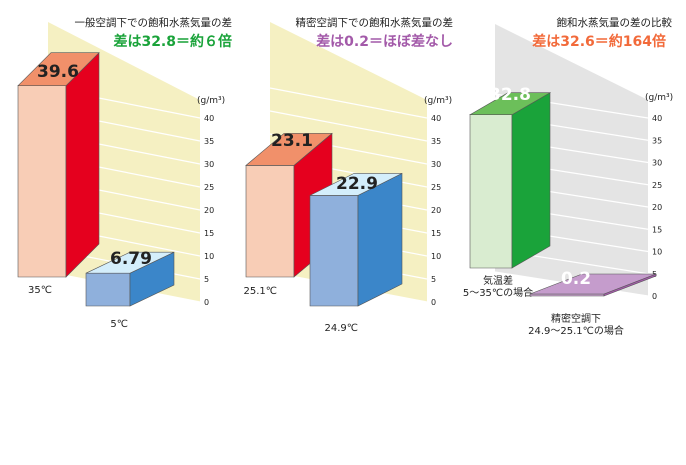 This screenshot has height=465, width=686. I want to click on category-label: 5℃, so click(119, 324).